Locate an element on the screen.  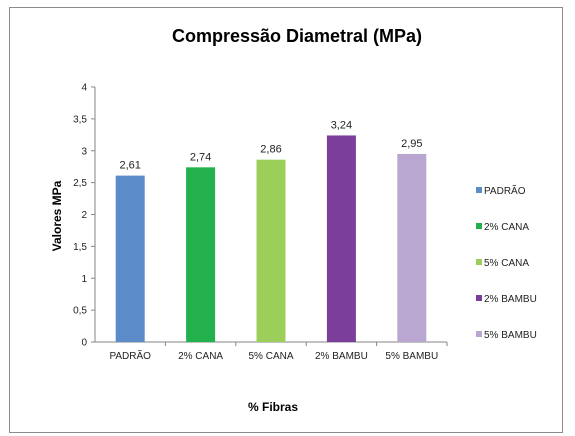
y-tick-label: 0 is located at coordinates (84, 343).